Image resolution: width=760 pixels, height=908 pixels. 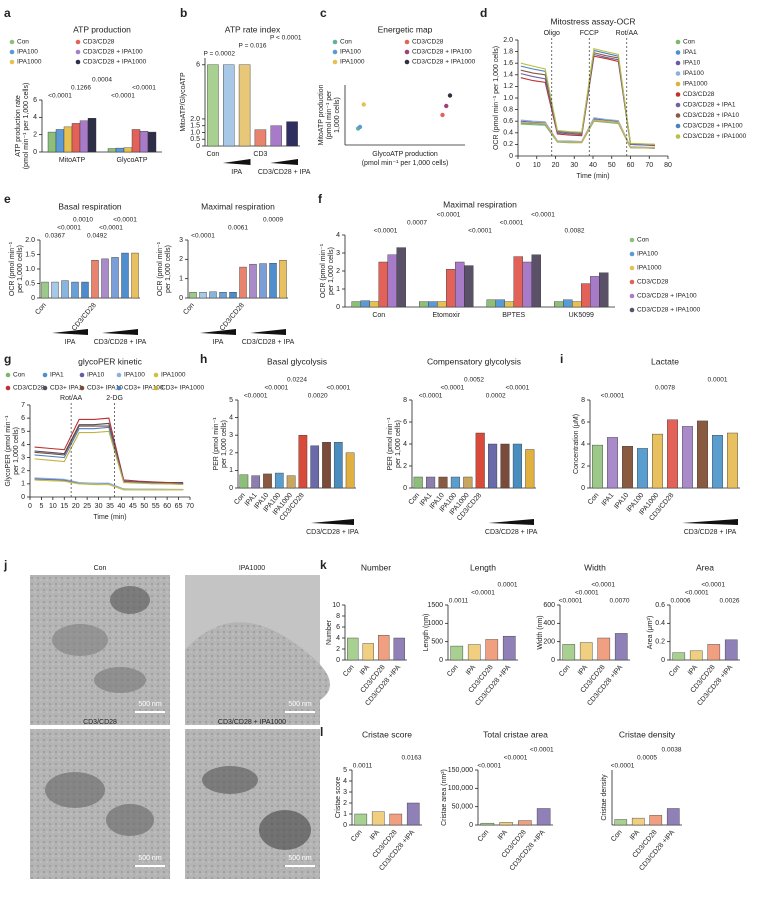 What do you see at coordinates (345, 792) in the screenshot?
I see `y-tick-label: 3` at bounding box center [345, 792].